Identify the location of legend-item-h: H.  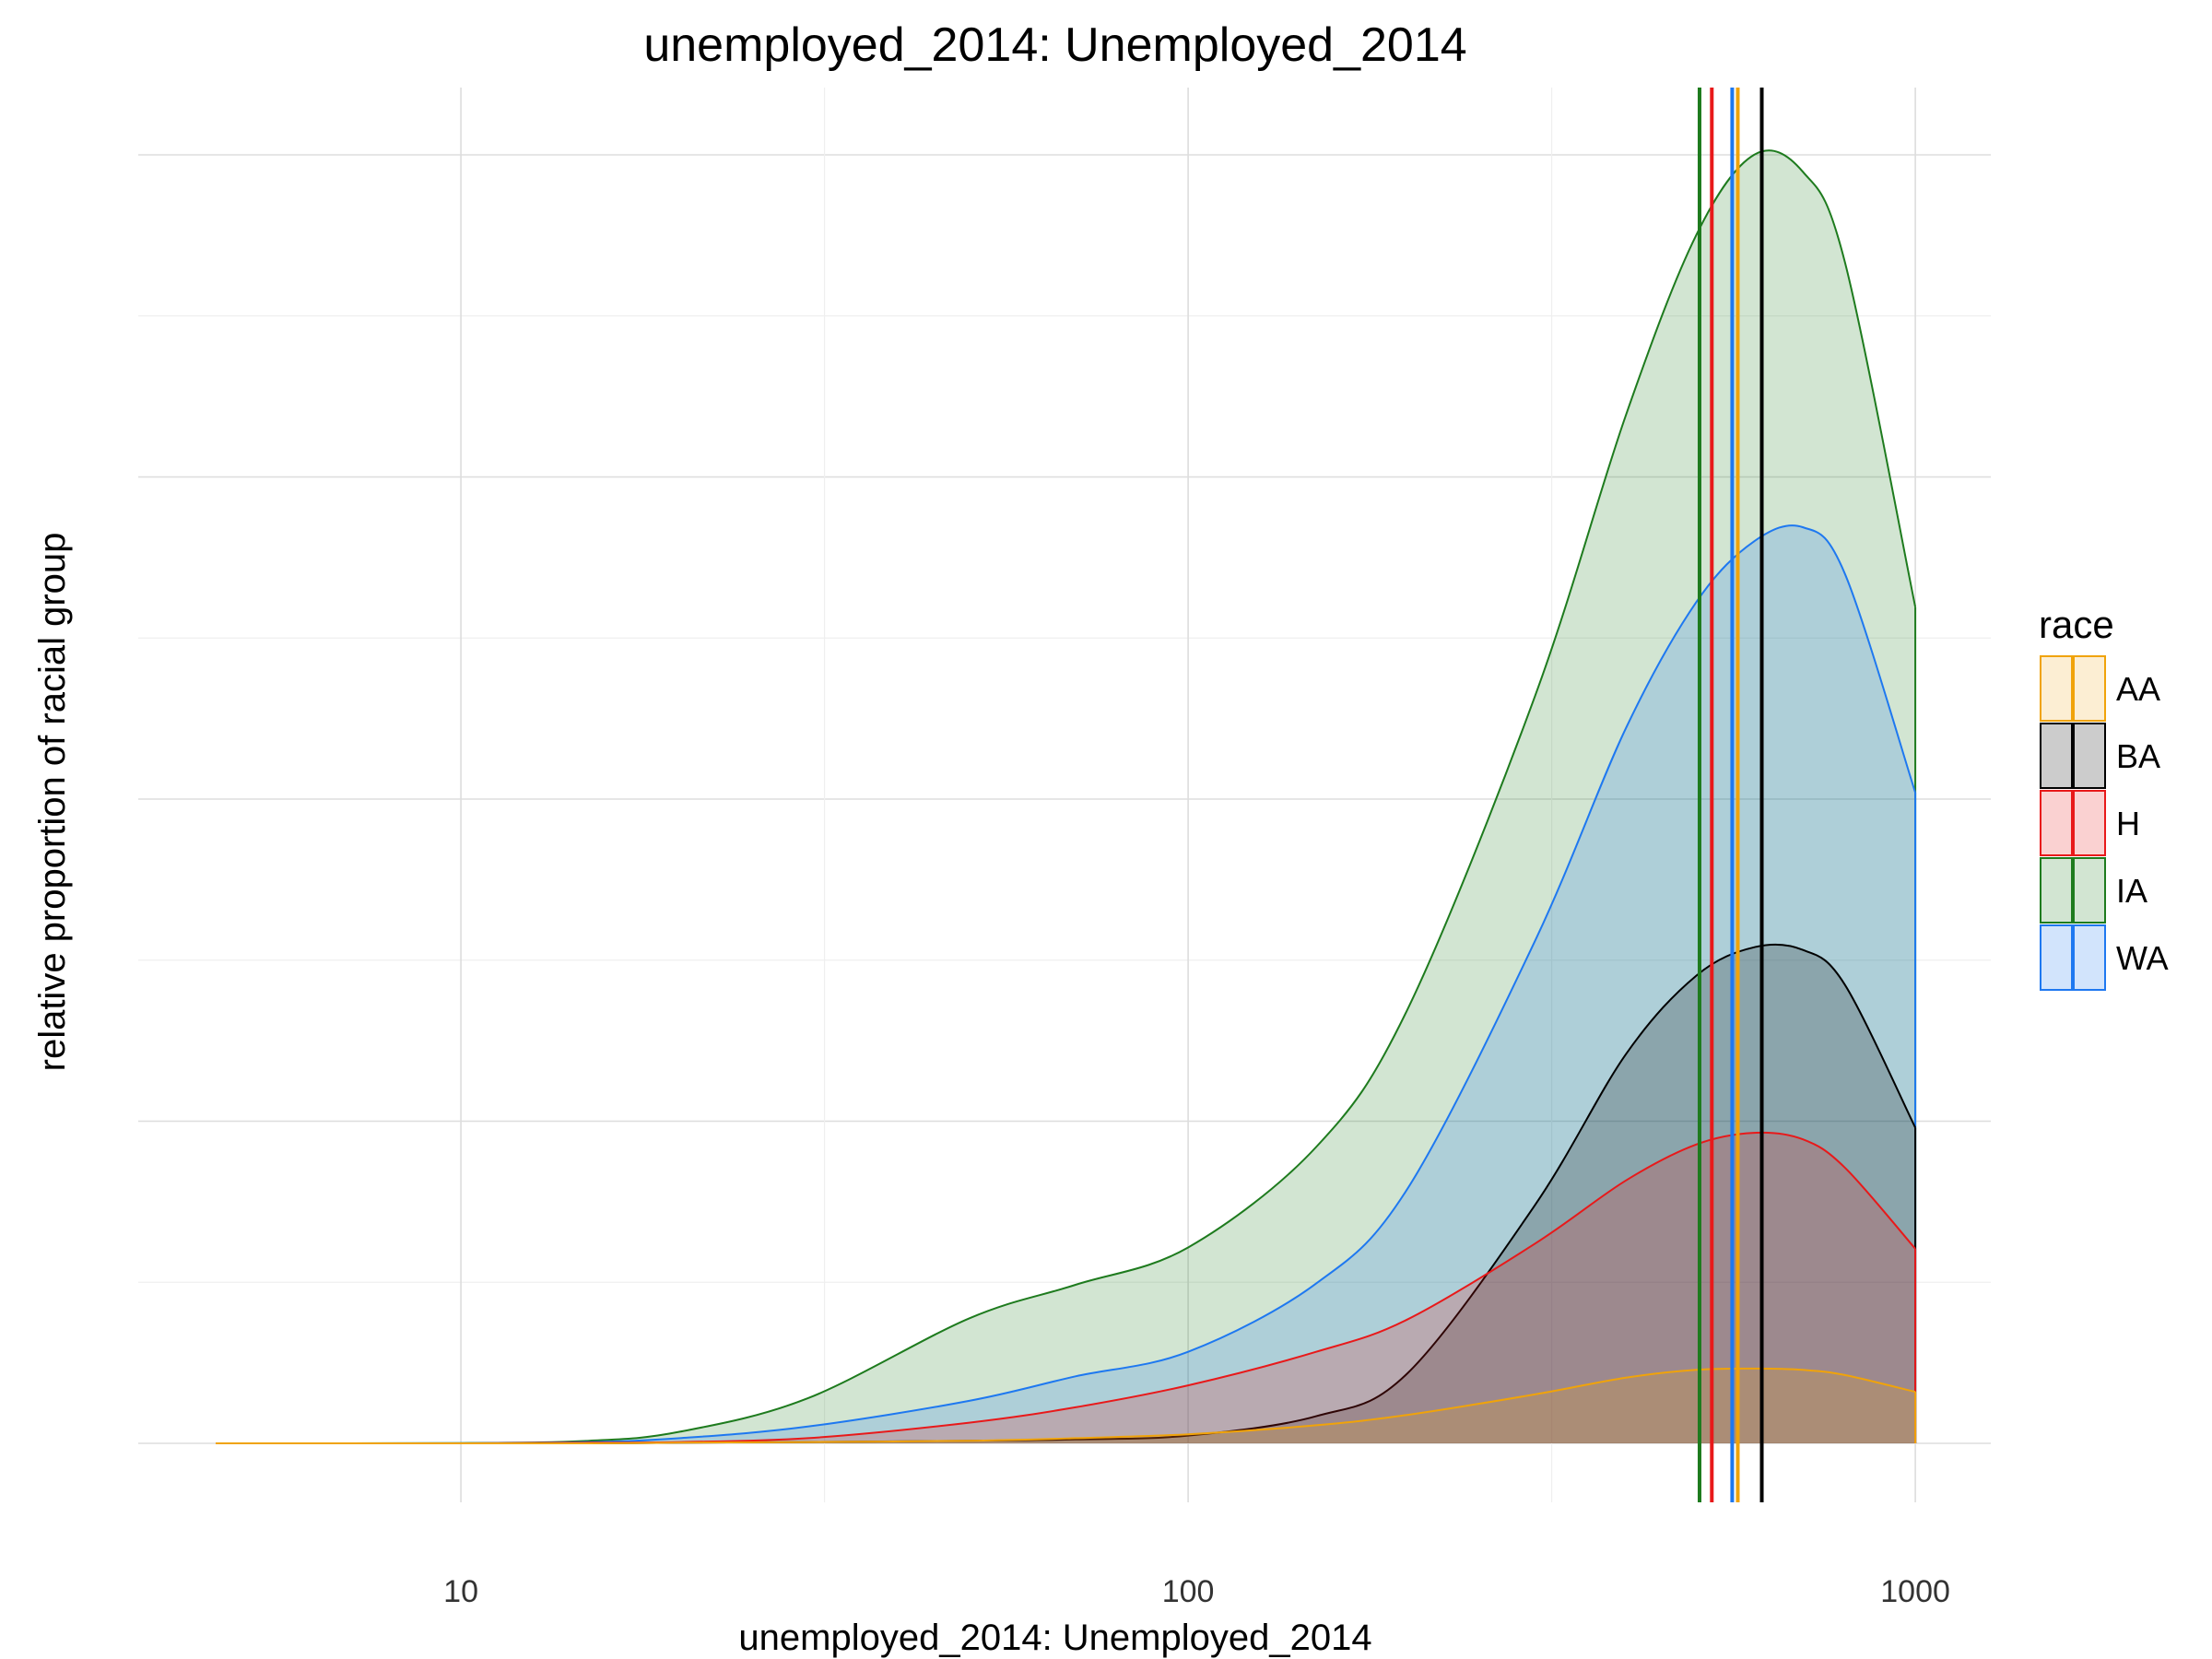
(2090, 823).